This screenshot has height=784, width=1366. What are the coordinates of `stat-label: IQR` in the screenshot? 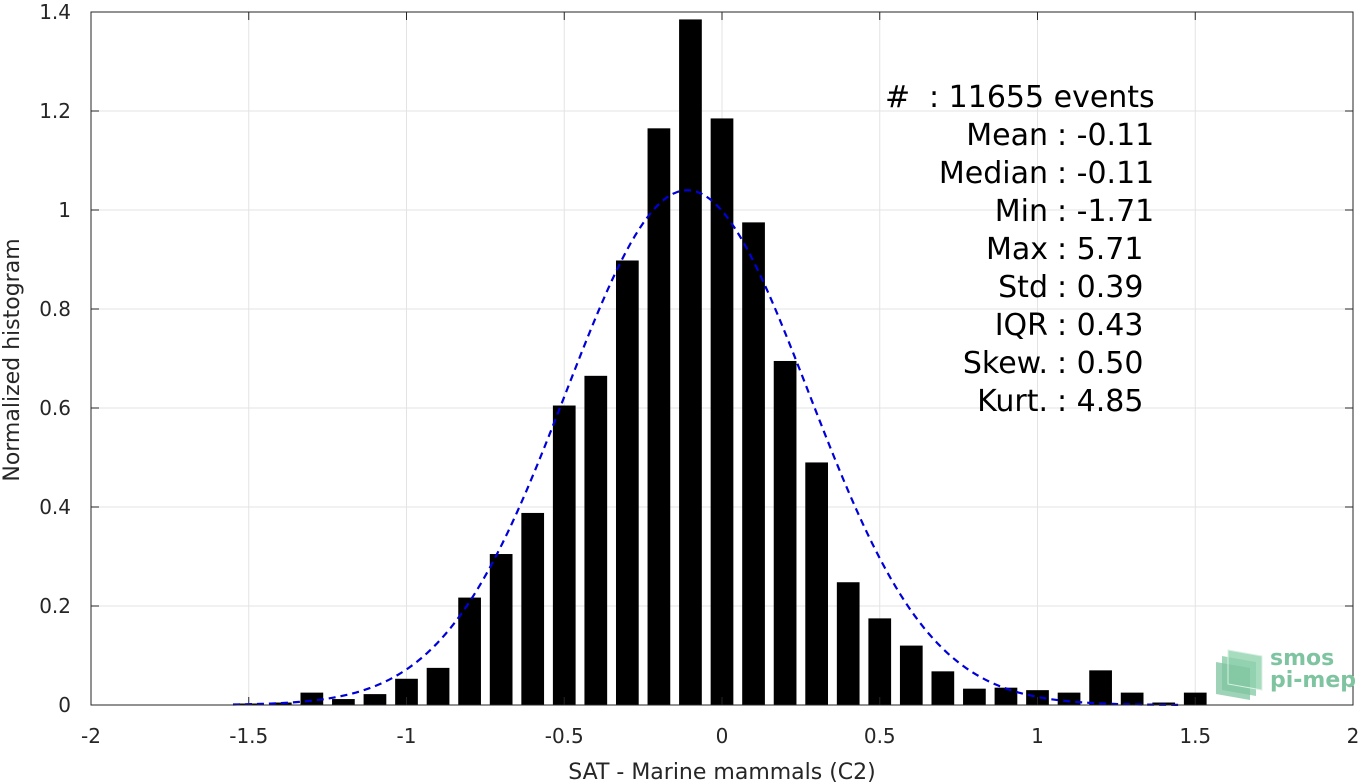 It's located at (1021, 325).